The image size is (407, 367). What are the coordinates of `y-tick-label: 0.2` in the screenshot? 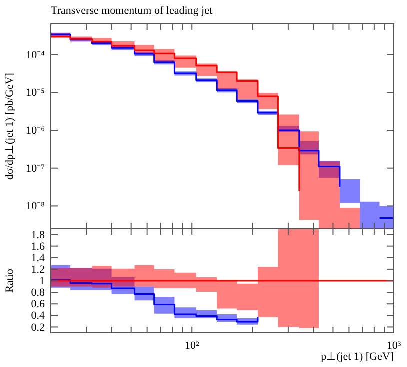 It's located at (38, 328).